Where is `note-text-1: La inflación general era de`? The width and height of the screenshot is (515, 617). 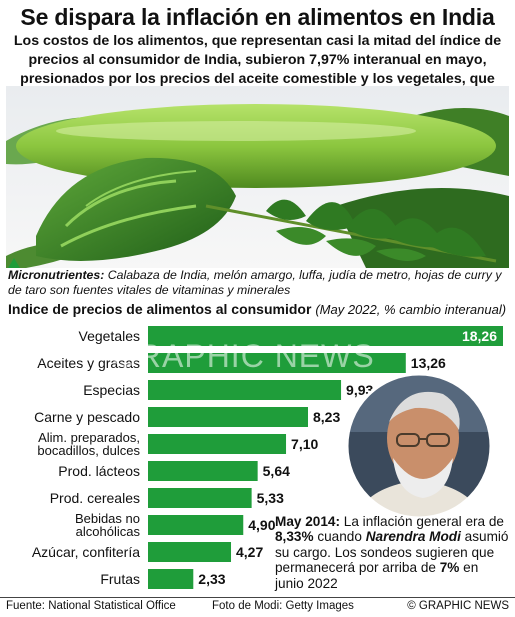
note-text-1: La inflación general era de is located at coordinates (422, 521).